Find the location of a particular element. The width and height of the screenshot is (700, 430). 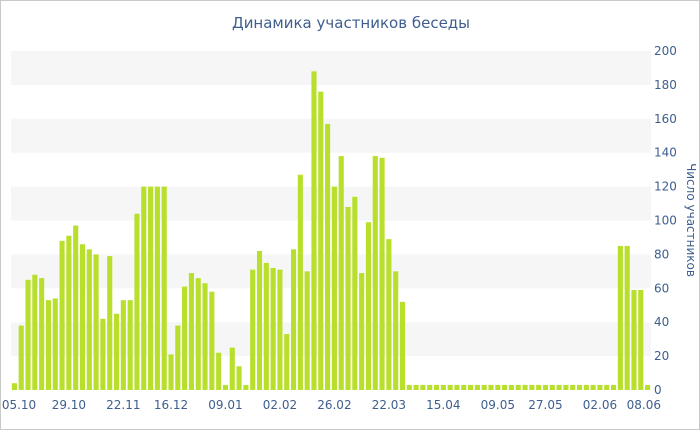

x-tick-label: 08.06 is located at coordinates (644, 405).